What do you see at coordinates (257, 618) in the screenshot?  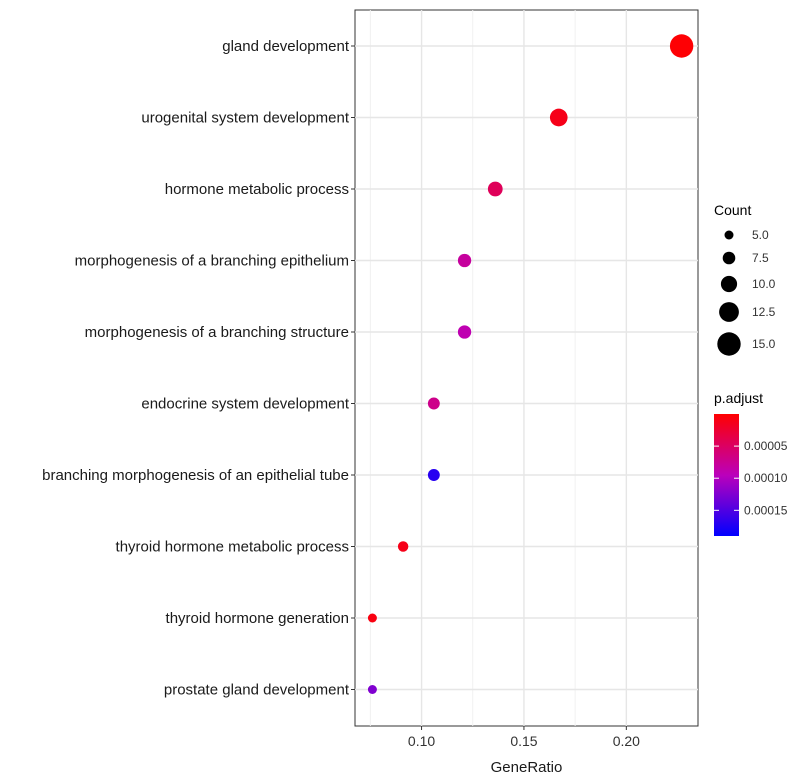 I see `y-axis-category-label: thyroid hormone generation` at bounding box center [257, 618].